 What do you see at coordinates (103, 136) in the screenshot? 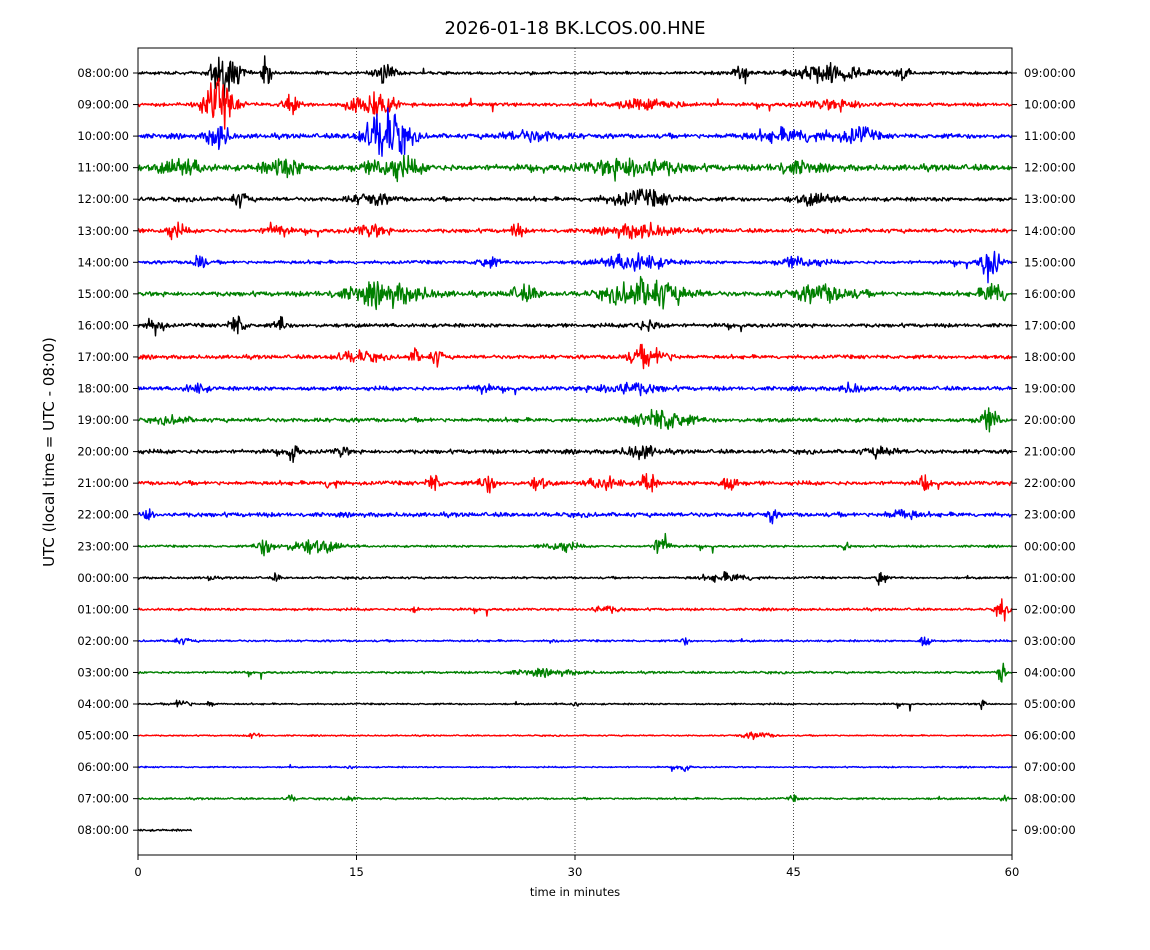
I see `left-tick-label-2: 10:00:00` at bounding box center [103, 136].